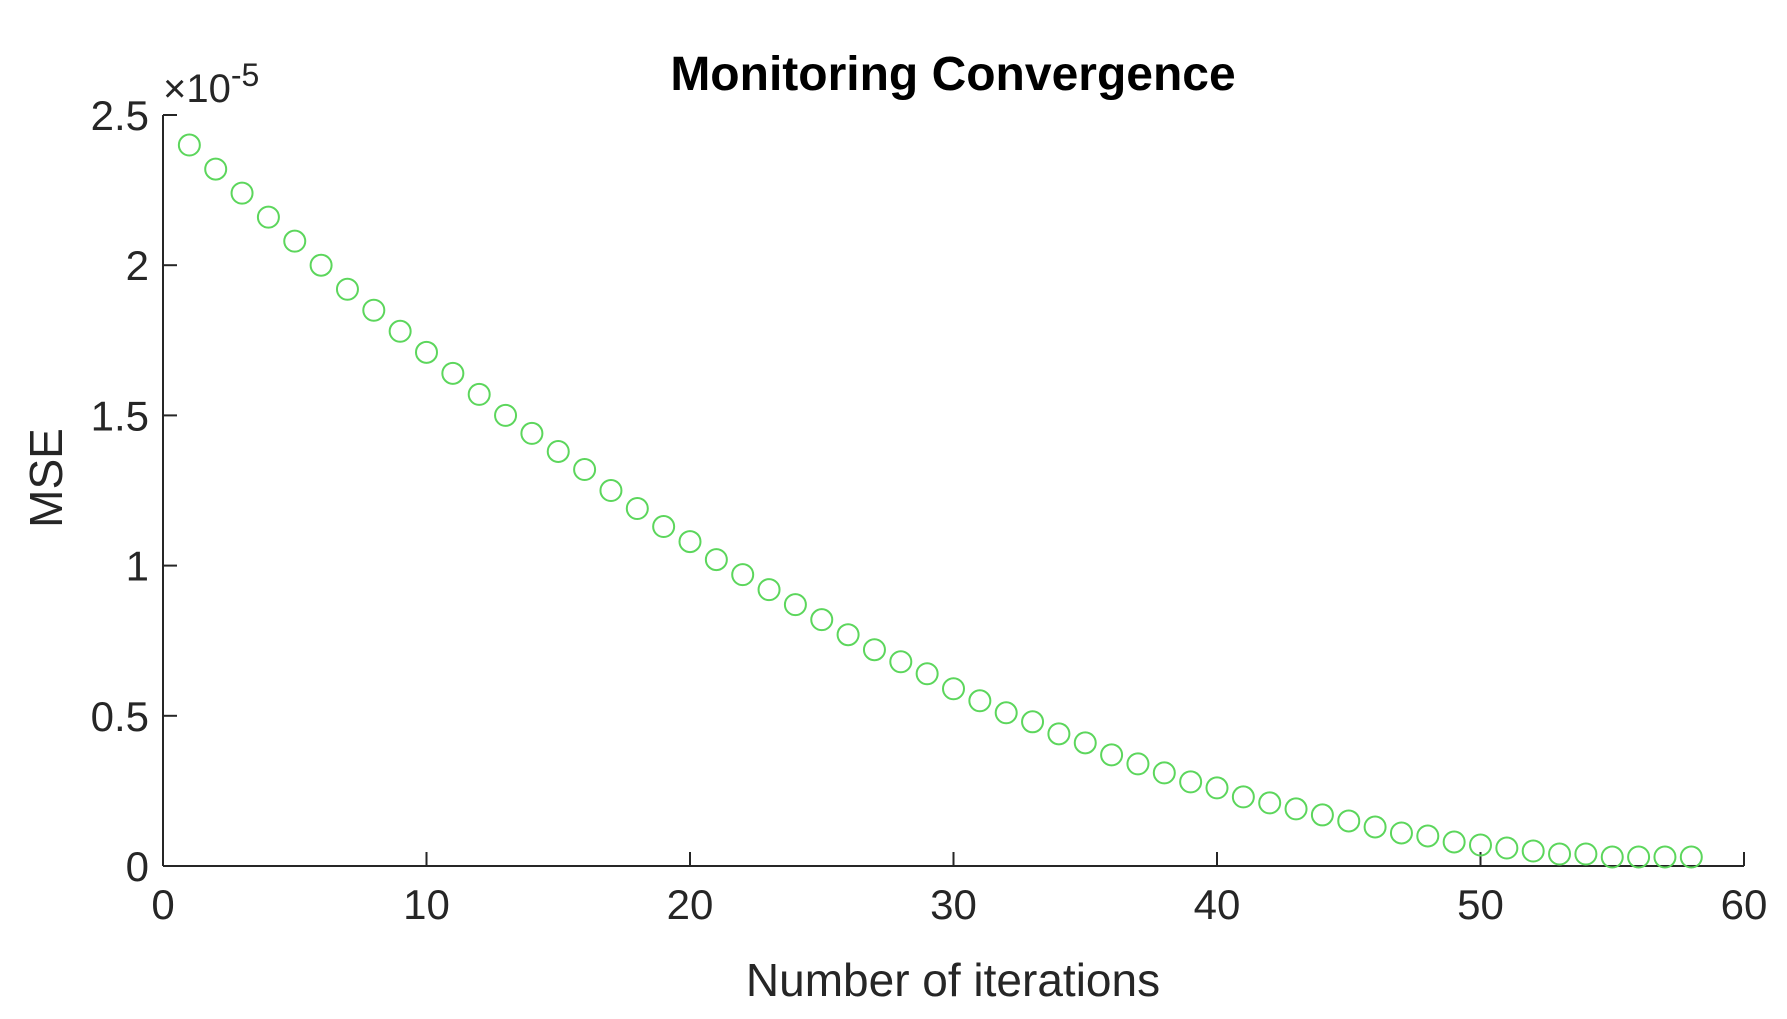  What do you see at coordinates (952, 74) in the screenshot?
I see `chart-title: Monitoring Convergence` at bounding box center [952, 74].